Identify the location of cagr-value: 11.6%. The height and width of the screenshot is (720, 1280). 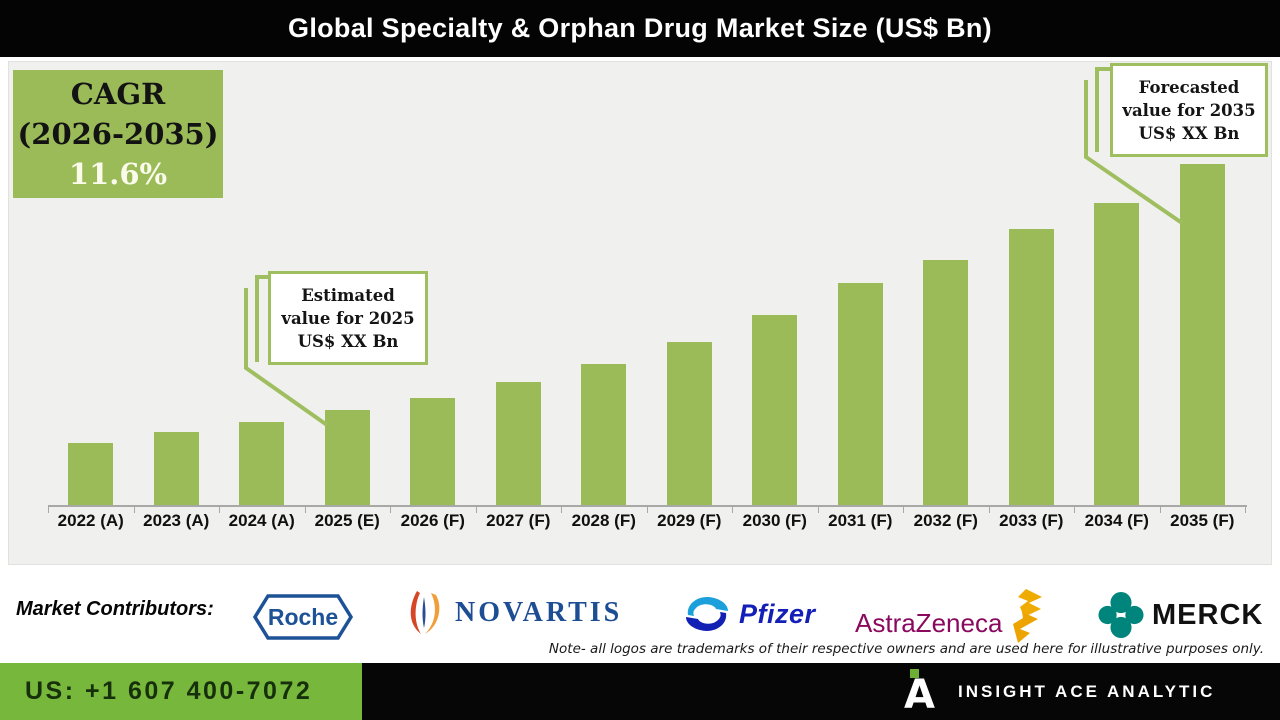
(118, 174).